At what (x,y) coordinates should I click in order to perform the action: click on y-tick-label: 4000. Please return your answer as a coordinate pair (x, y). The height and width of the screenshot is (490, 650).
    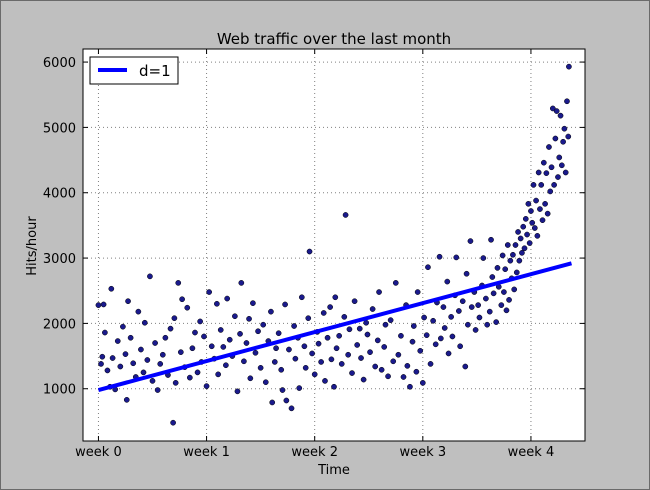
    Looking at the image, I should click on (59, 194).